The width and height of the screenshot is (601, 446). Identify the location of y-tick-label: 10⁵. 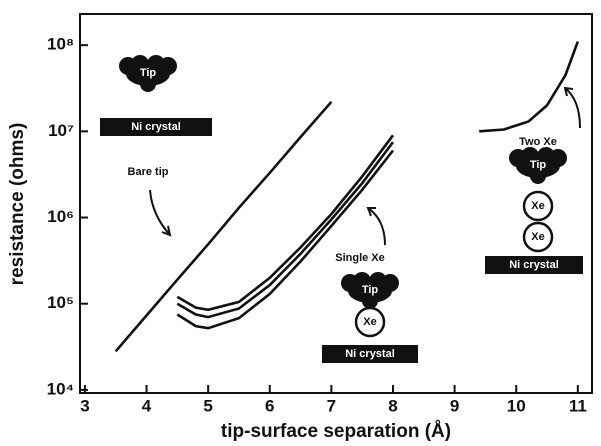
(60, 302).